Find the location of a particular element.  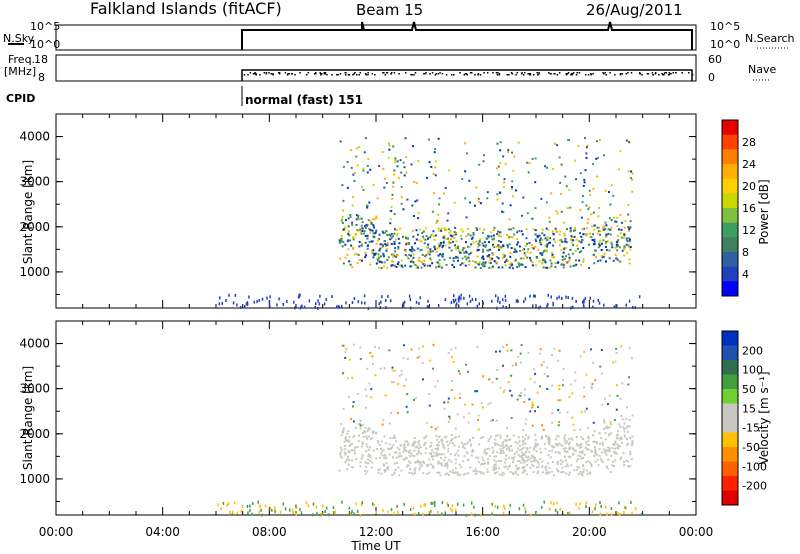

colorbar-tick-label: 50 is located at coordinates (749, 389).